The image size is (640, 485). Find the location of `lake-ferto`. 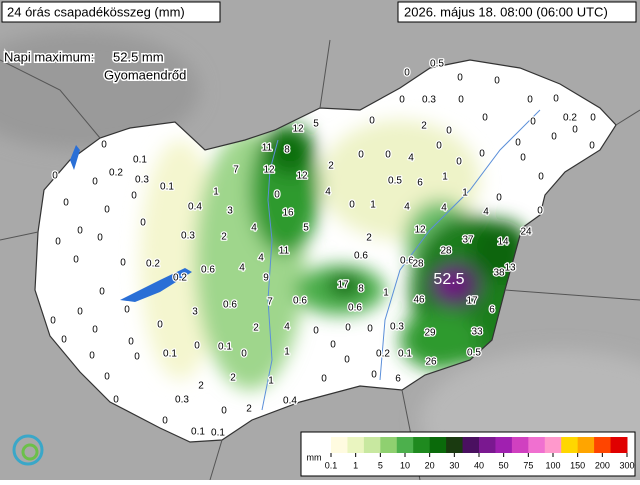

lake-ferto is located at coordinates (75, 157).